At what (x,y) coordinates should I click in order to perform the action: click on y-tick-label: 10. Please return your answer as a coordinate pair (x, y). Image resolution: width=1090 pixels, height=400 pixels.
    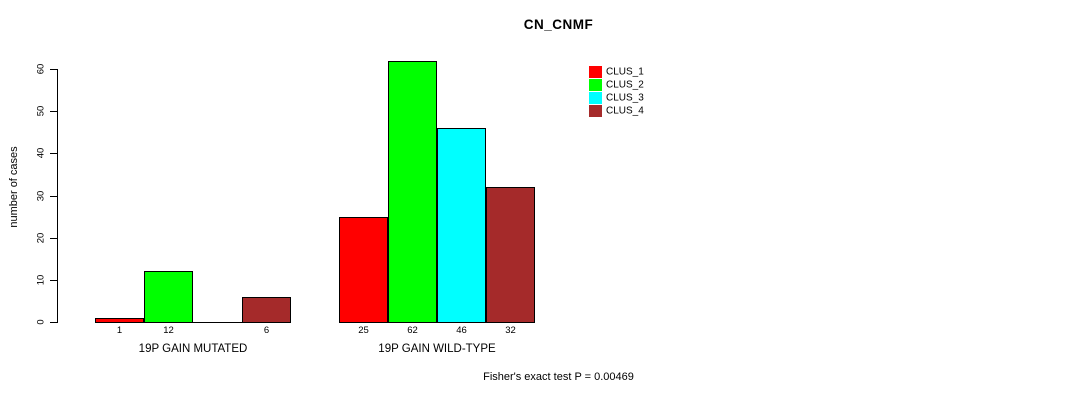
    Looking at the image, I should click on (41, 280).